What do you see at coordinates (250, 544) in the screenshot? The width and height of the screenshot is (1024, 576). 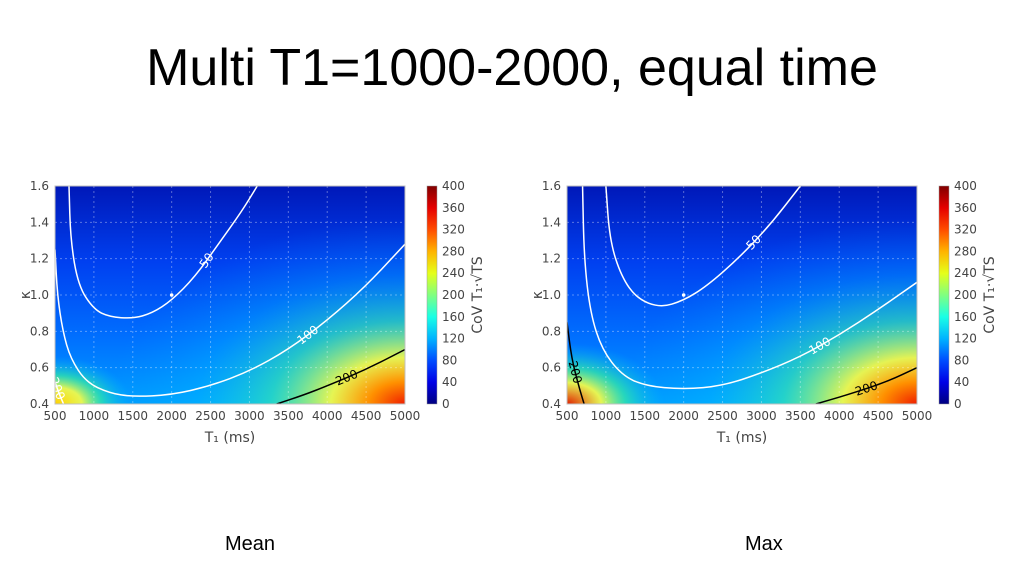 I see `caption-mean: Mean` at bounding box center [250, 544].